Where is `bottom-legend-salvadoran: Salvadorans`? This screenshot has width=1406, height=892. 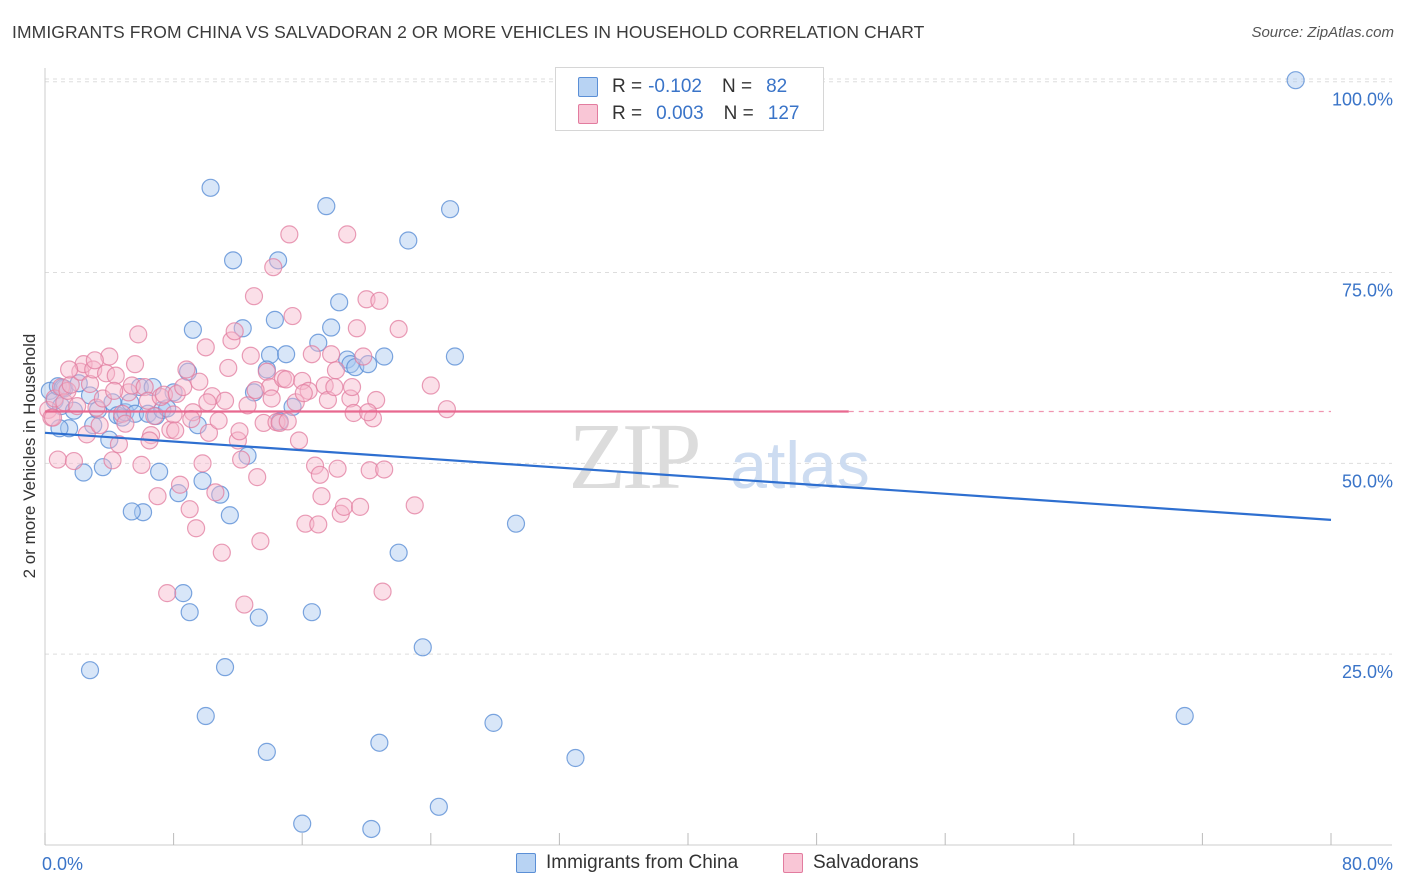
bottom-legend-salvadoran: Salvadorans is located at coordinates (851, 863).